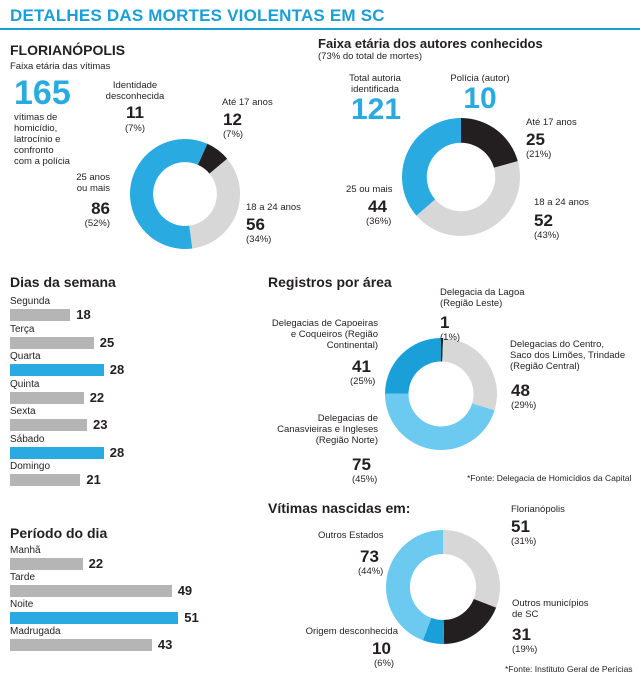  What do you see at coordinates (520, 526) in the screenshot?
I see `value-floripa: 51` at bounding box center [520, 526].